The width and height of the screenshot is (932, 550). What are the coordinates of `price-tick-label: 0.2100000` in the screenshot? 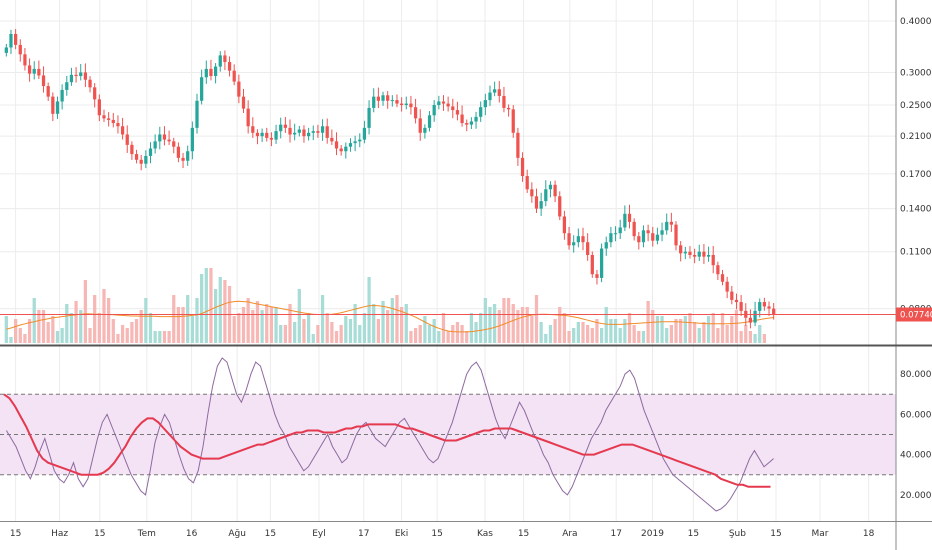 It's located at (916, 137).